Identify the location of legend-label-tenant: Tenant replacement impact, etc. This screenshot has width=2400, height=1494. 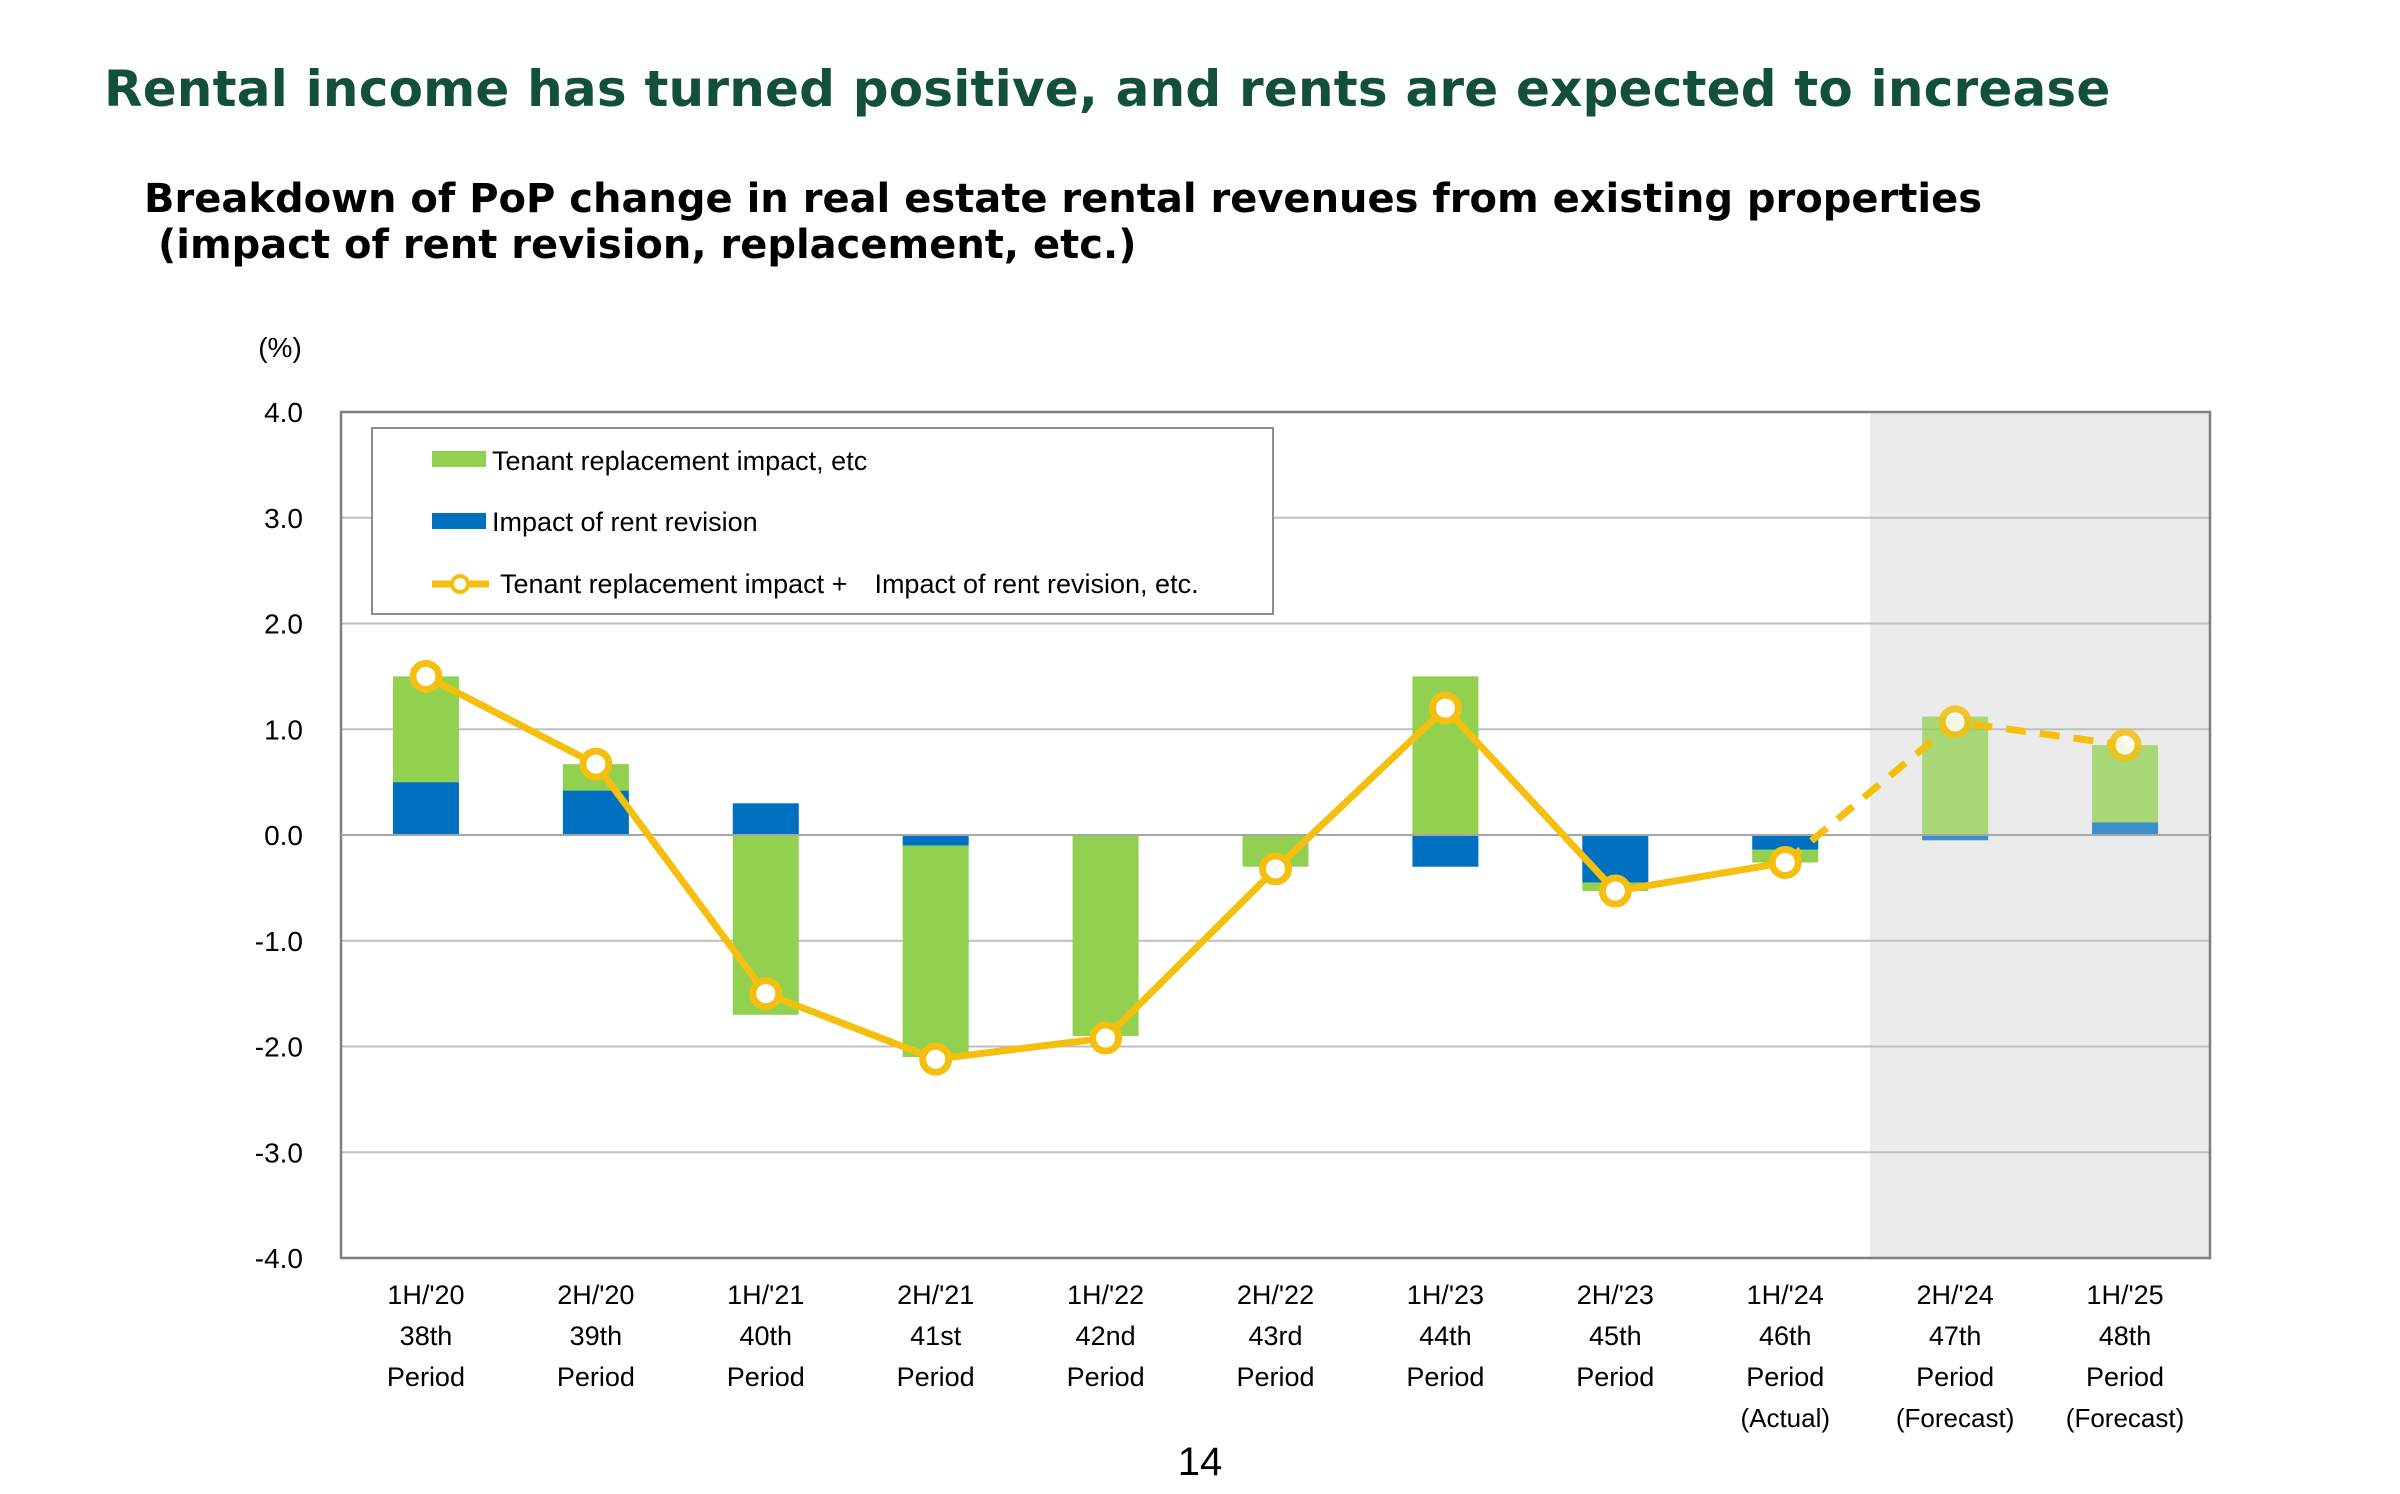
(679, 461).